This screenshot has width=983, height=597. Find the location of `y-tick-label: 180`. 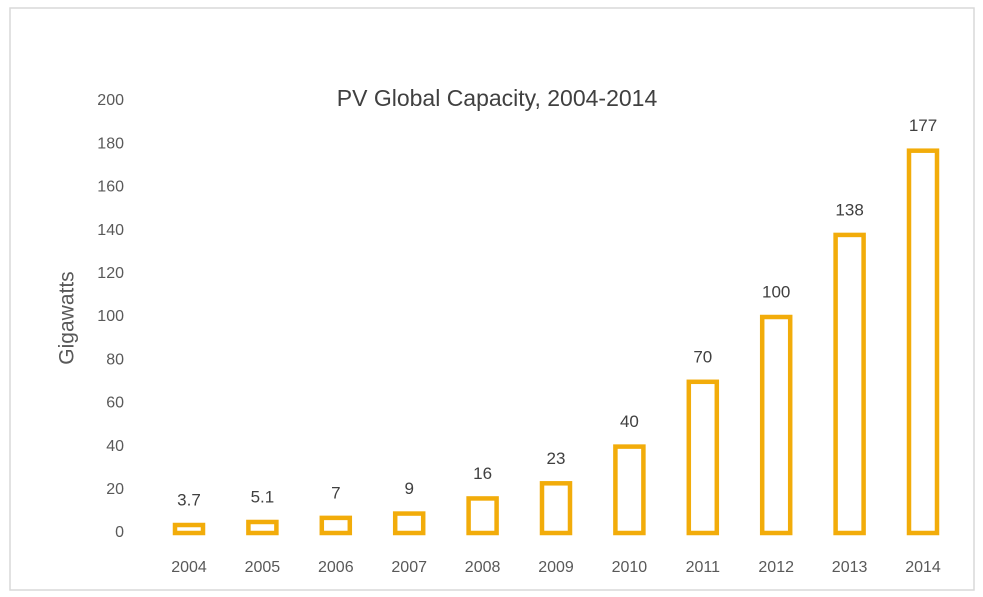

y-tick-label: 180 is located at coordinates (110, 143).